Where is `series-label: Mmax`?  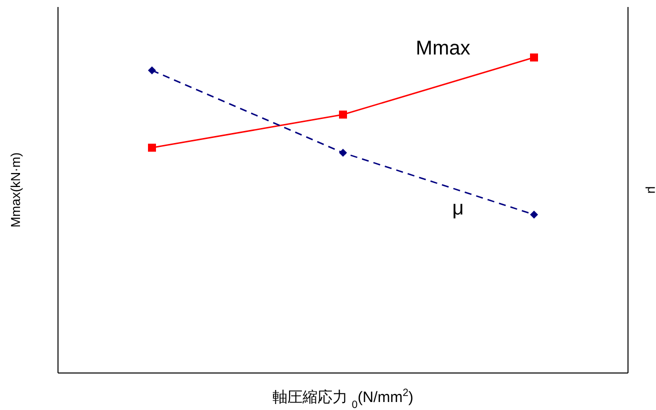 series-label: Mmax is located at coordinates (443, 48).